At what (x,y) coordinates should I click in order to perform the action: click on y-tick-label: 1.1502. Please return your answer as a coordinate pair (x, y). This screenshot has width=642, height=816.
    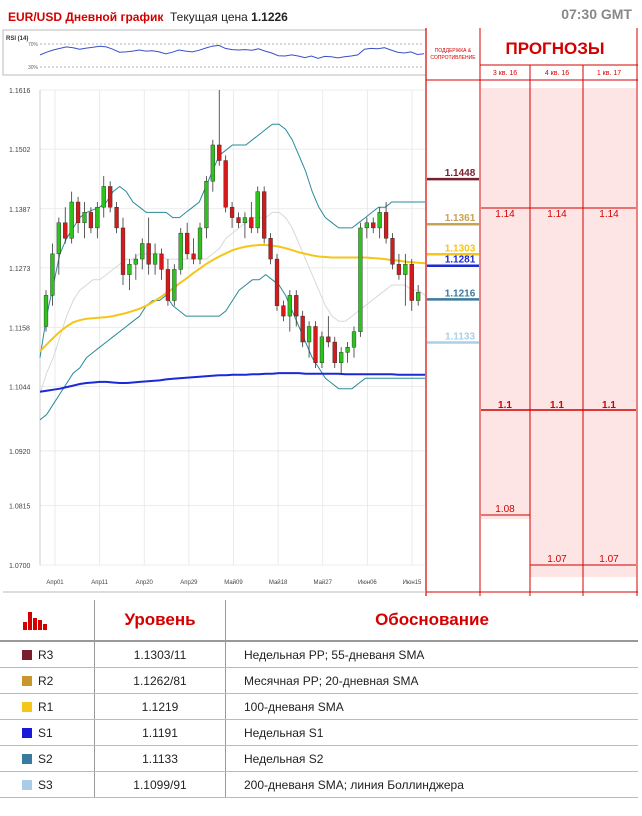
    Looking at the image, I should click on (20, 150).